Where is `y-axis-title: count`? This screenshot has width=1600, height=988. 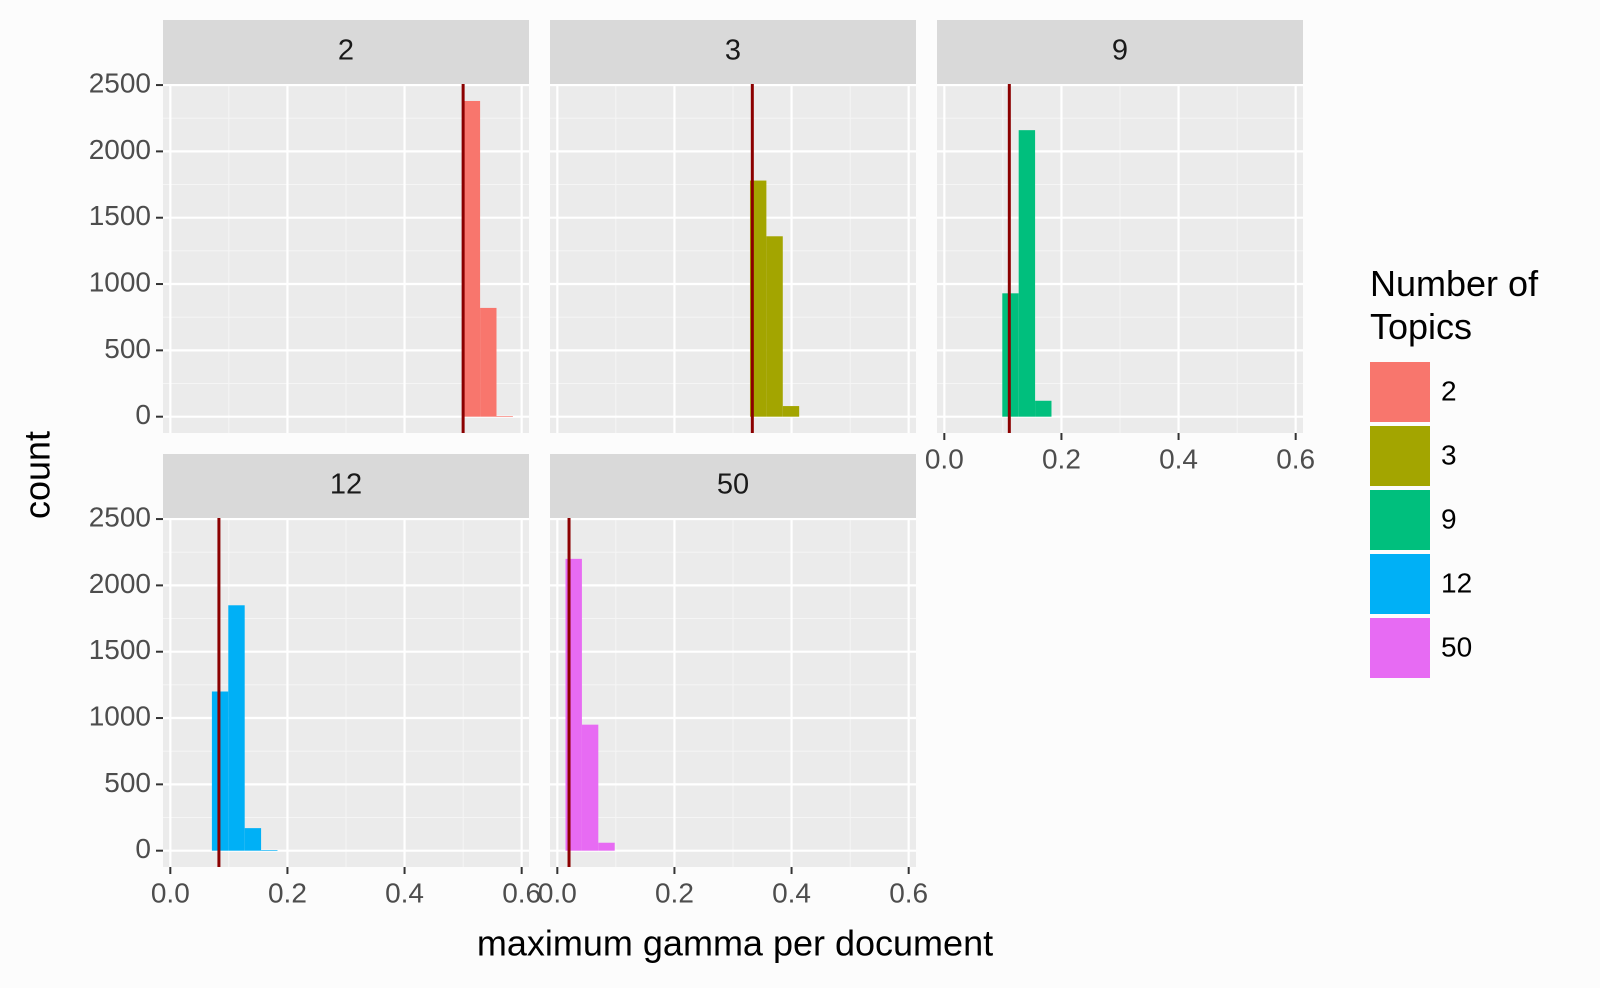 y-axis-title: count is located at coordinates (37, 475).